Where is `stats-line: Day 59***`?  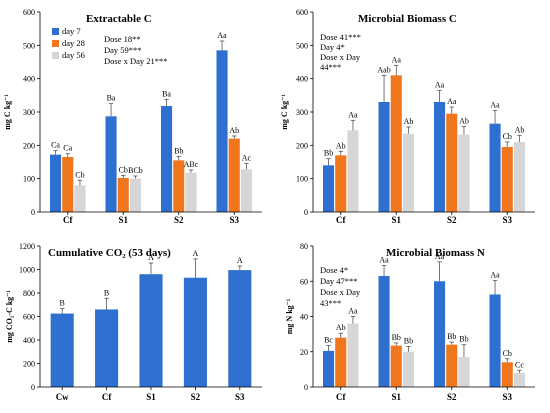 stats-line: Day 59*** is located at coordinates (123, 50).